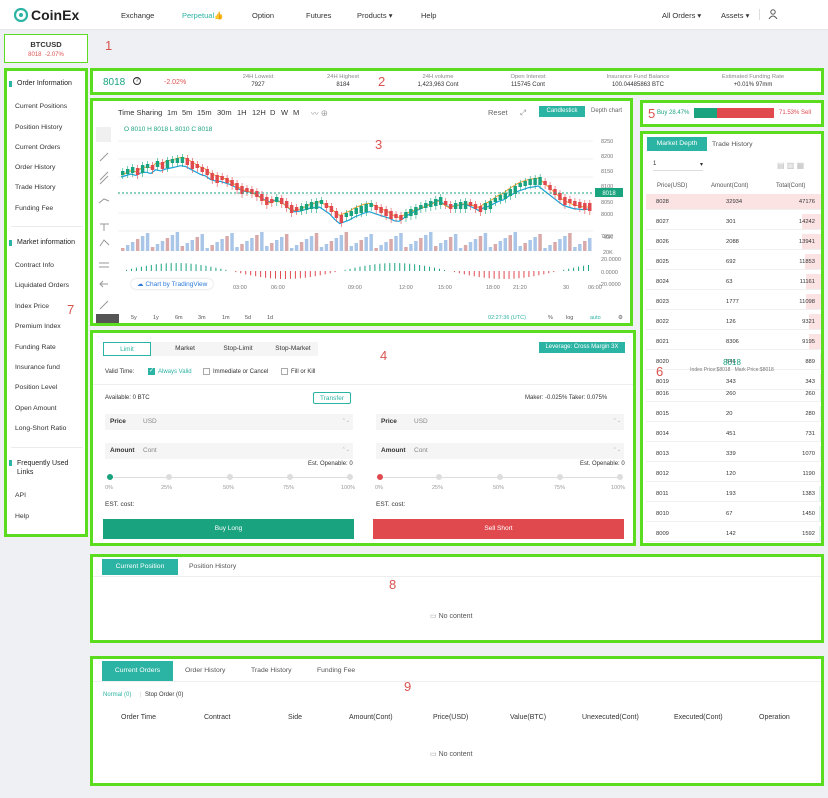 This screenshot has height=798, width=828. I want to click on sell-slider, so click(500, 477).